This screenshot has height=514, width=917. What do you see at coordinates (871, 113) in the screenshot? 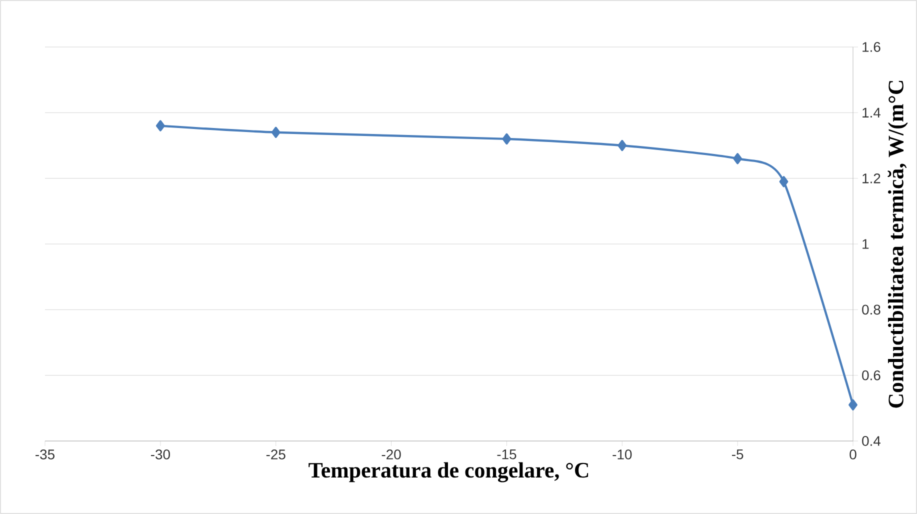
I see `y-tick-label: 1.4` at bounding box center [871, 113].